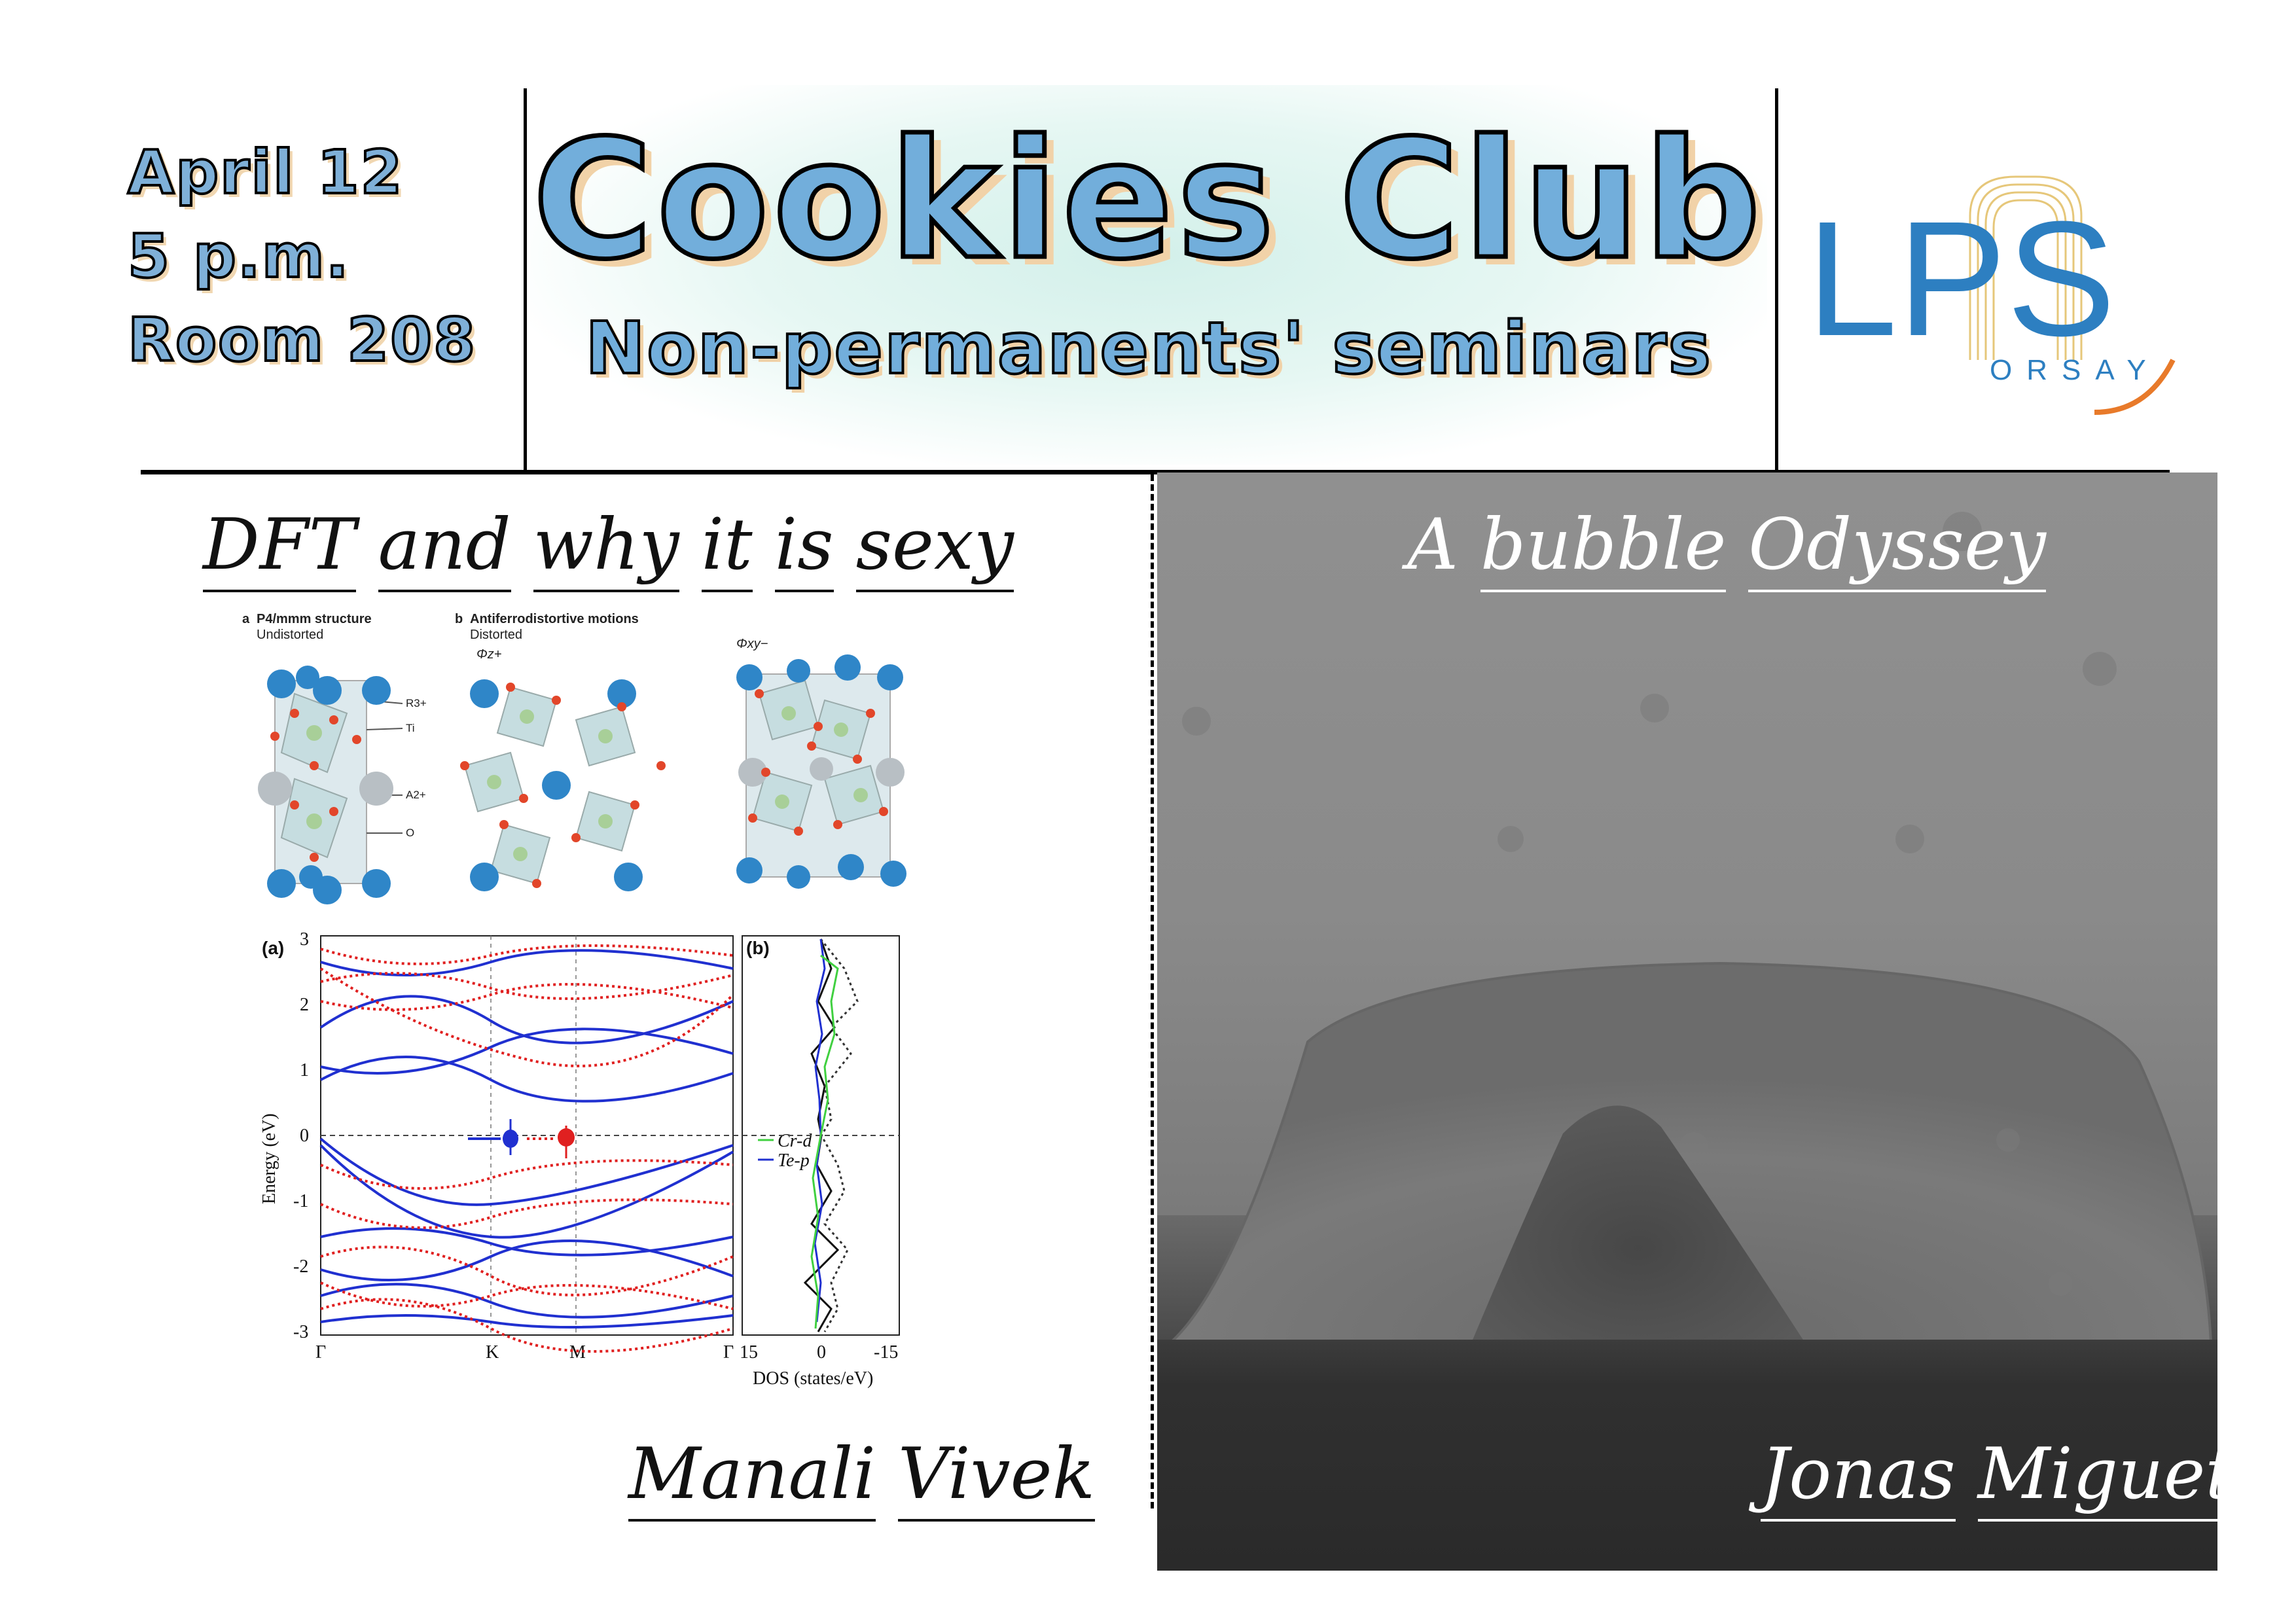 This screenshot has height=1623, width=2296. What do you see at coordinates (795, 1141) in the screenshot?
I see `dos-legend-cr: Cr-d` at bounding box center [795, 1141].